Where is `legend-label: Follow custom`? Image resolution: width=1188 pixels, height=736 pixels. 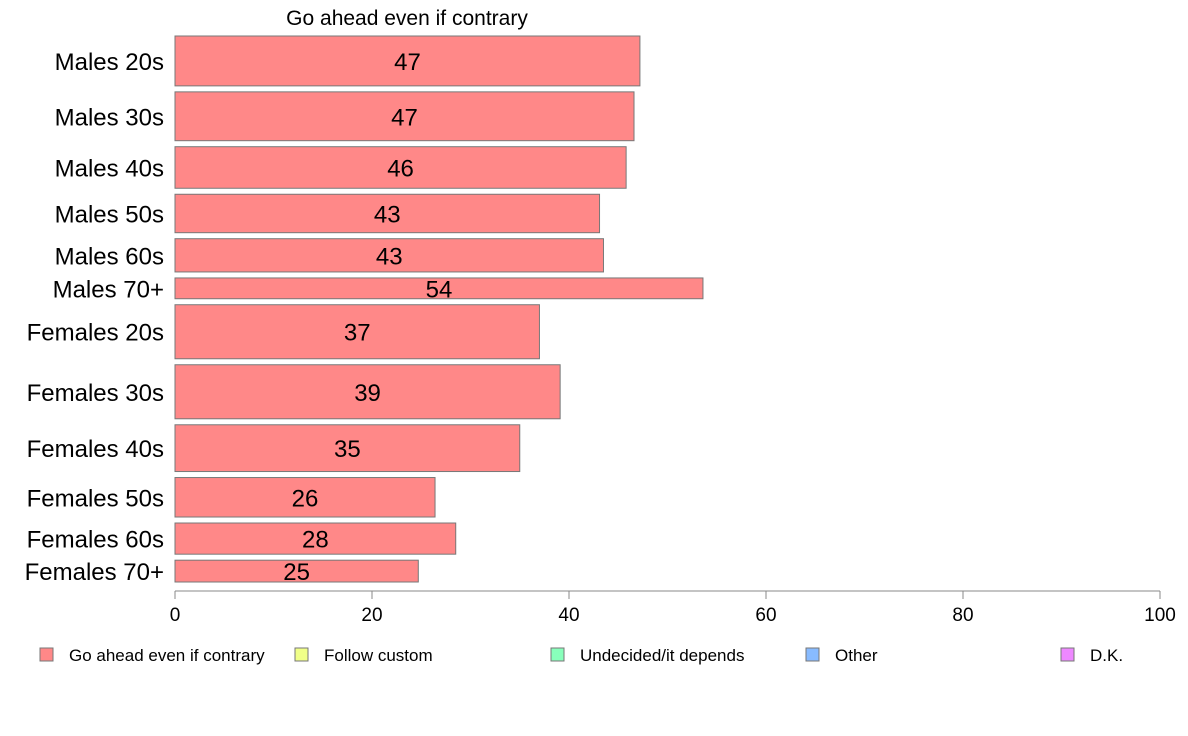 legend-label: Follow custom is located at coordinates (378, 655).